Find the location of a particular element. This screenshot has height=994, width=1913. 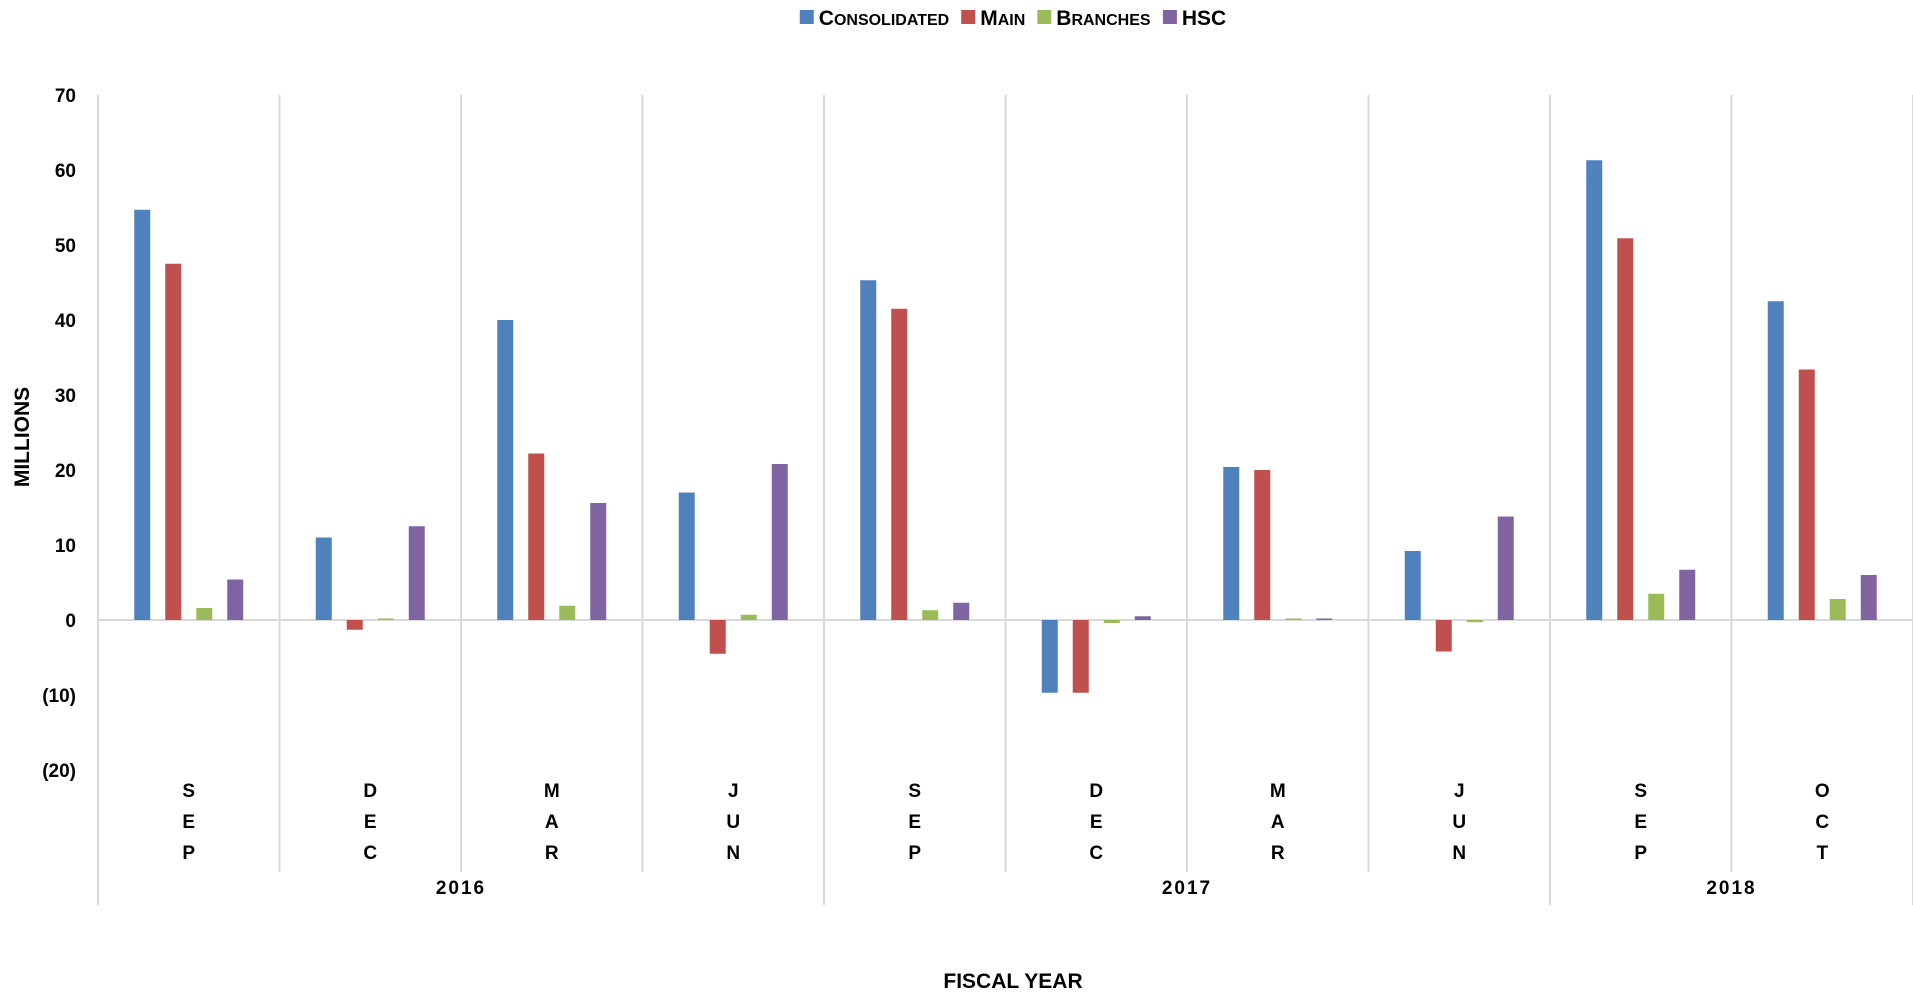

y-tick-label: (10) is located at coordinates (59, 696).